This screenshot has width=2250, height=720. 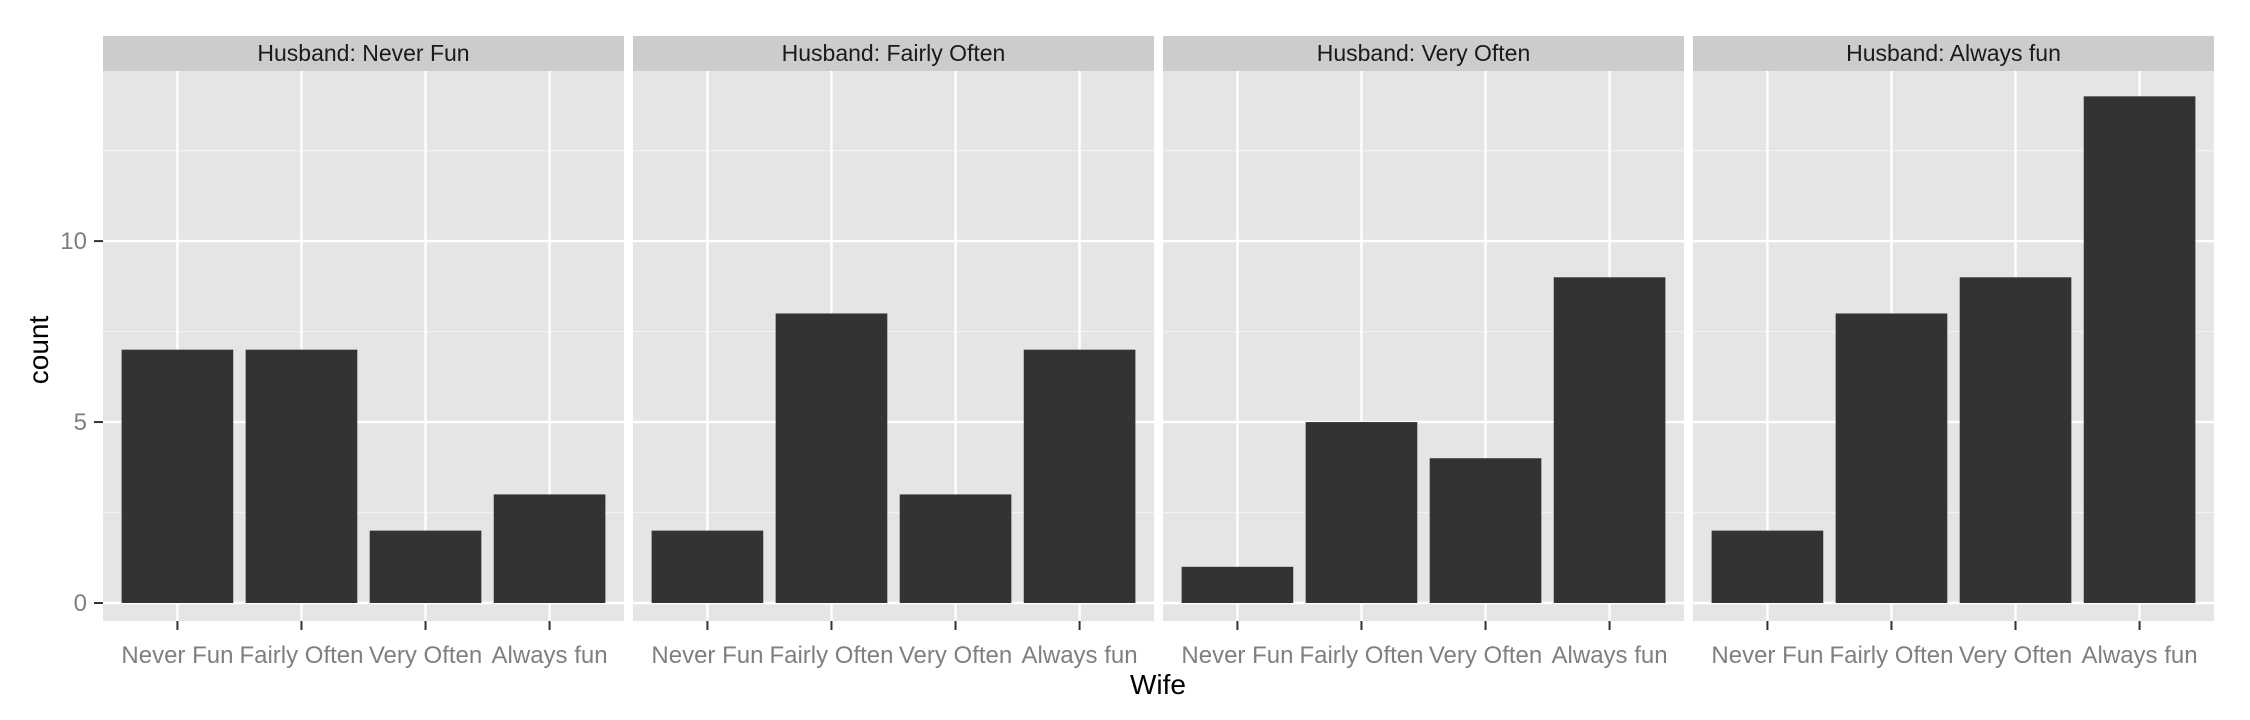 What do you see at coordinates (1158, 684) in the screenshot?
I see `x-axis-title: Wife` at bounding box center [1158, 684].